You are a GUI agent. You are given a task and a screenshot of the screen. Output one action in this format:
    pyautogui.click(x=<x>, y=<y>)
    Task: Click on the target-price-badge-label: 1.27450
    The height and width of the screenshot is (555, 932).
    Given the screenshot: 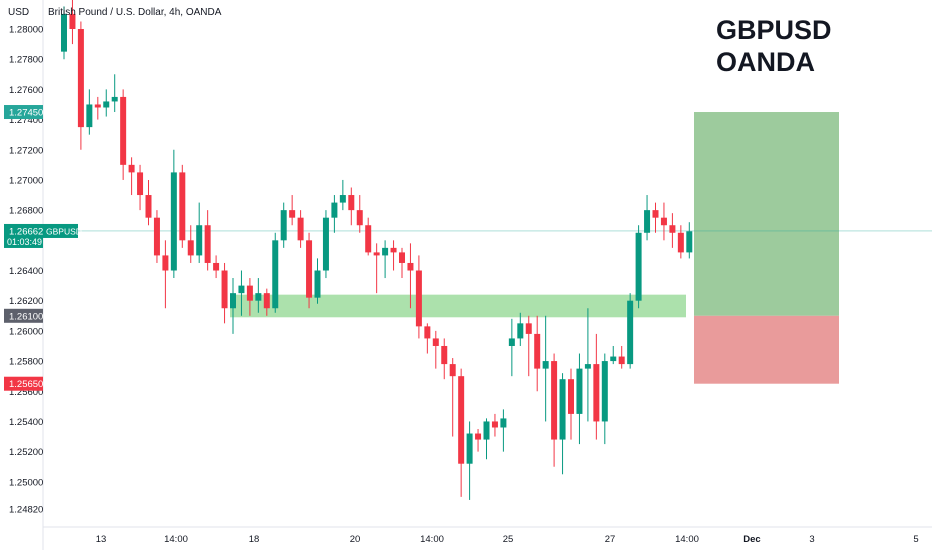 What is the action you would take?
    pyautogui.click(x=26, y=113)
    